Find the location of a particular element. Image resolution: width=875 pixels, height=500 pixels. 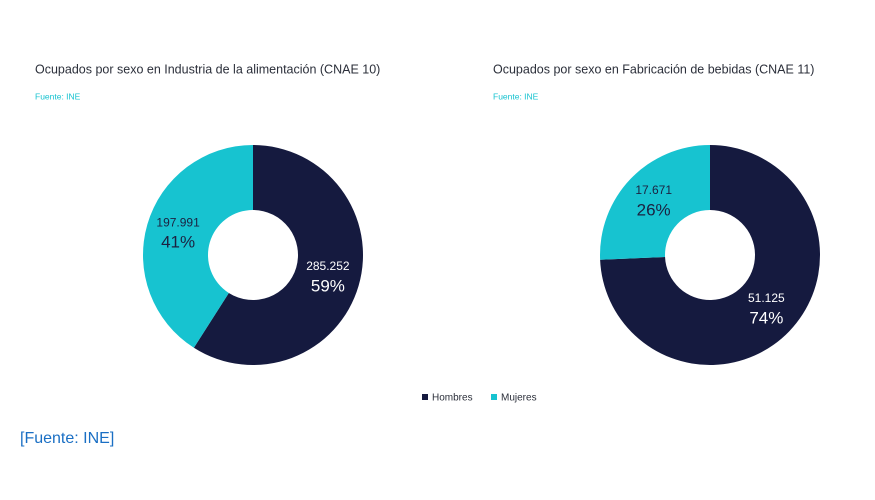

value-label: 285.252 is located at coordinates (328, 266).